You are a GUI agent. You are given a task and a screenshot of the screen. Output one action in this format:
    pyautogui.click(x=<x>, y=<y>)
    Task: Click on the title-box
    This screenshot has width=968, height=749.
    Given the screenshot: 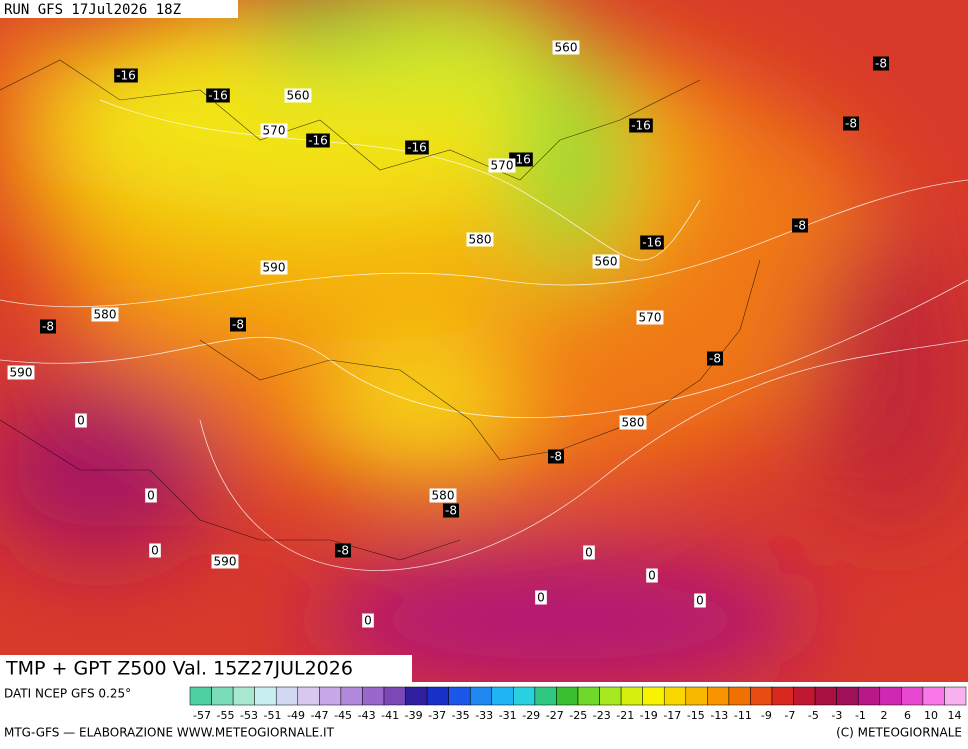 What is the action you would take?
    pyautogui.click(x=206, y=668)
    